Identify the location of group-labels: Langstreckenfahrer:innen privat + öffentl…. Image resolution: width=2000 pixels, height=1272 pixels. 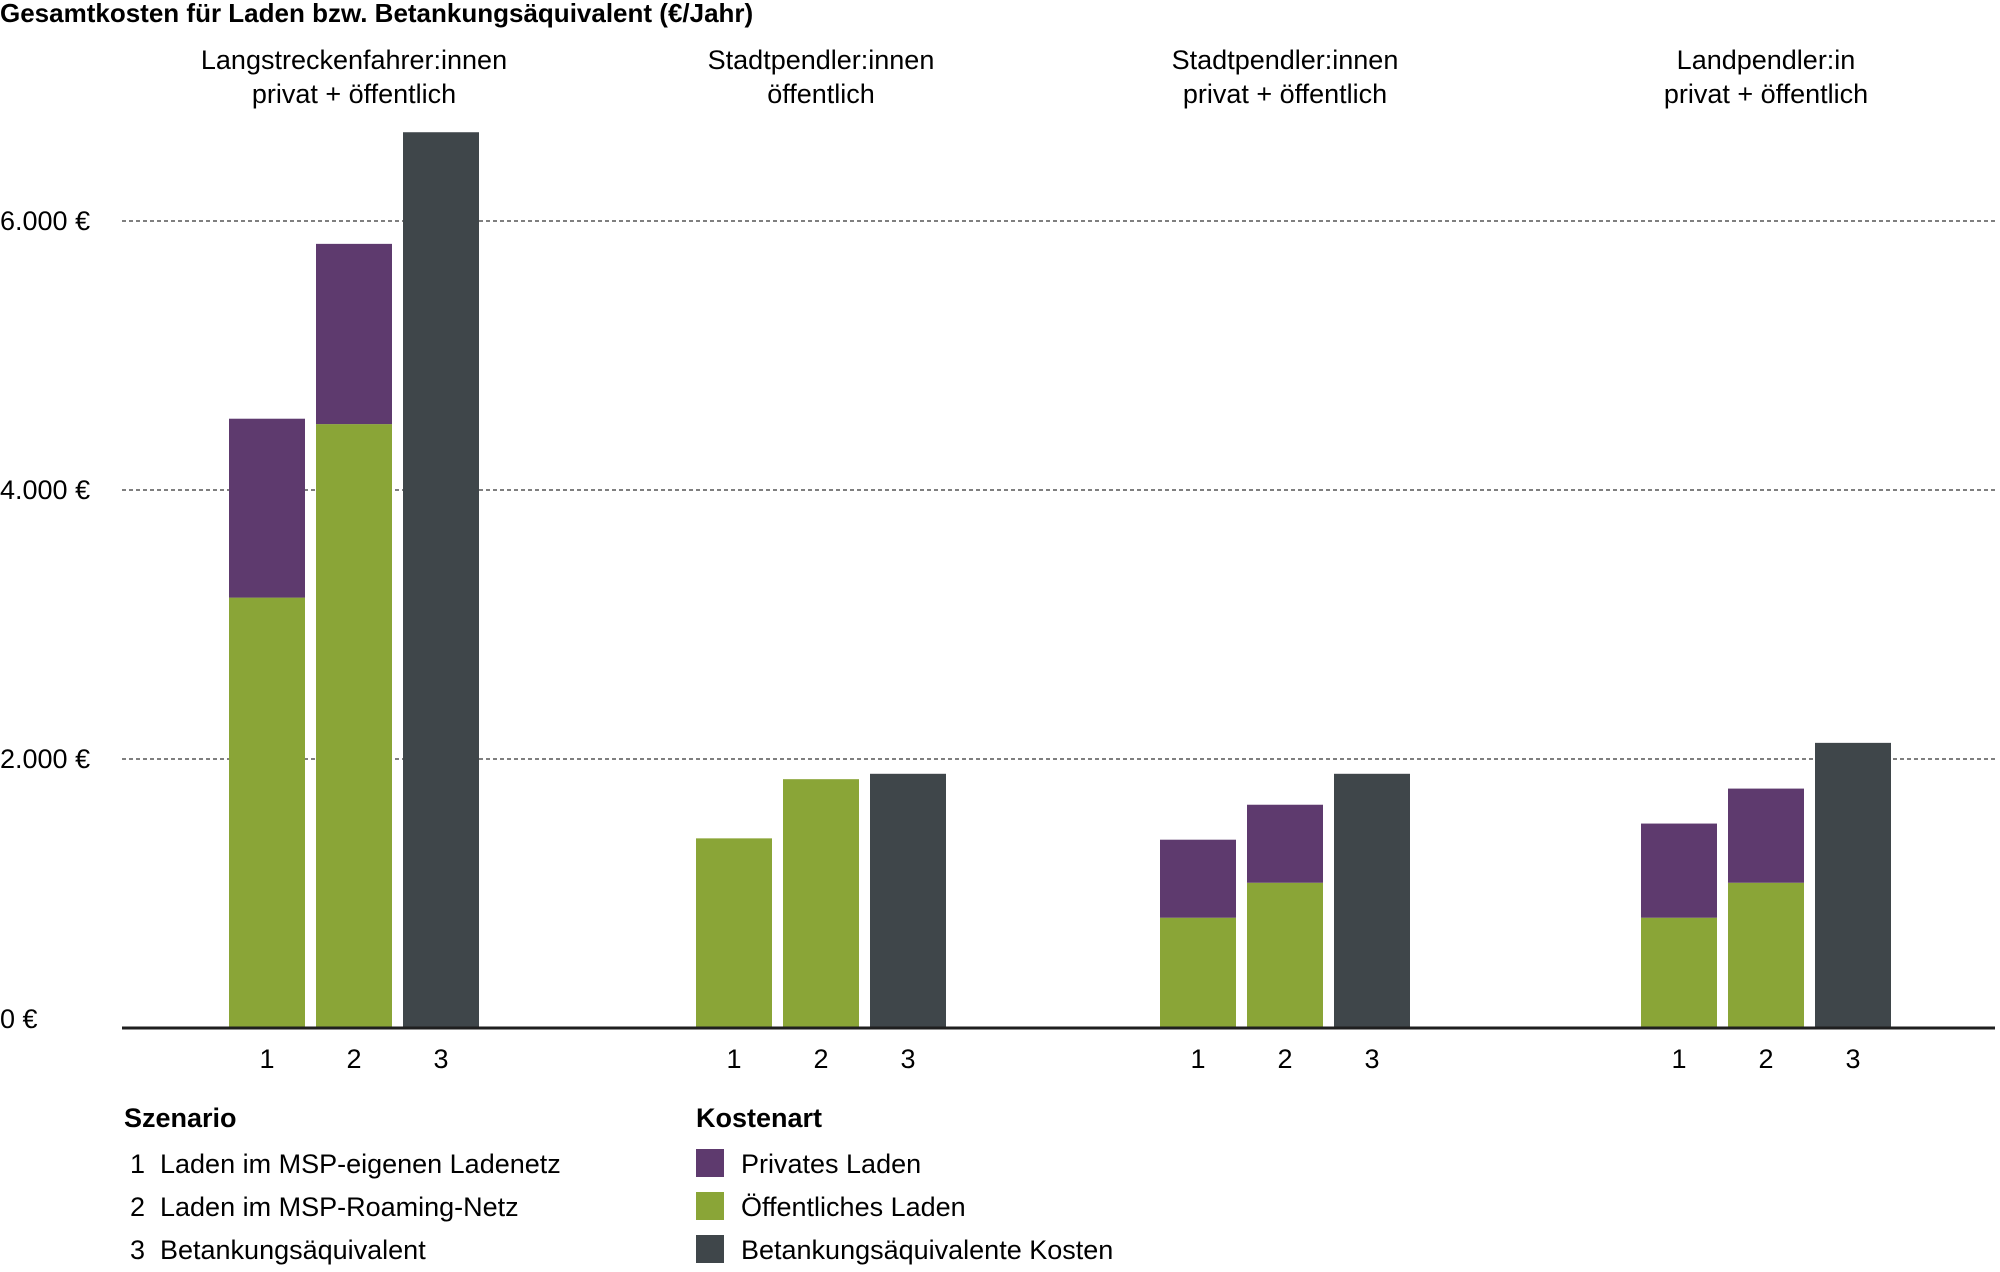
(1034, 77).